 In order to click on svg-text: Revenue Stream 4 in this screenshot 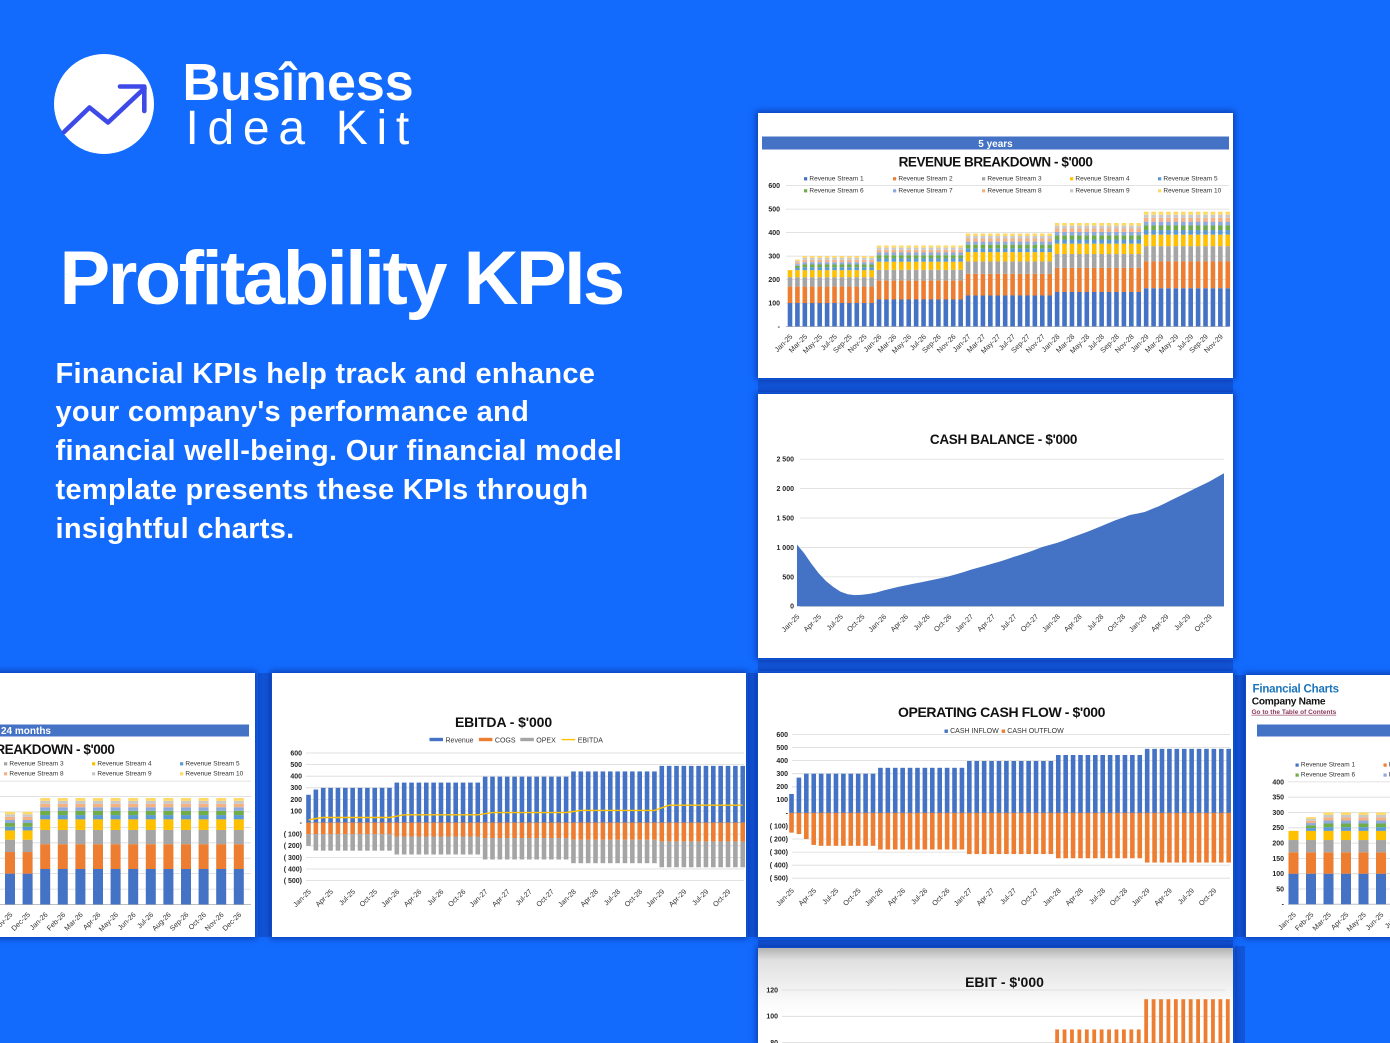, I will do `click(1102, 178)`.